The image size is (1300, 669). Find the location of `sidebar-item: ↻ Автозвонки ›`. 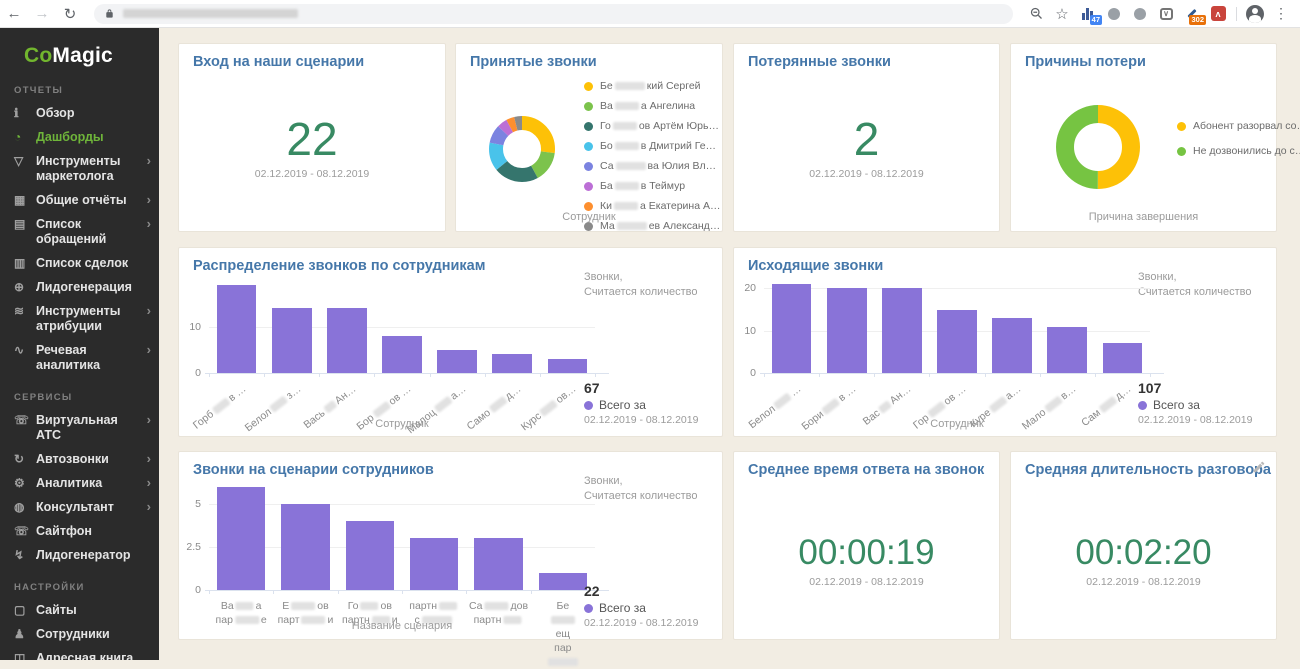

sidebar-item: ↻ Автозвонки › is located at coordinates (79, 459).